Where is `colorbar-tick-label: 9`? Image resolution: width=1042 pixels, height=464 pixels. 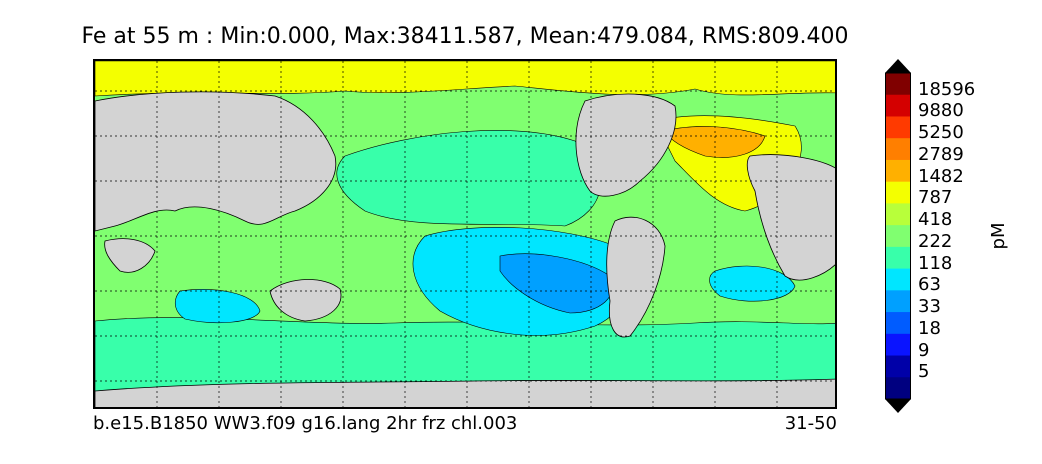
colorbar-tick-label: 9 is located at coordinates (924, 350).